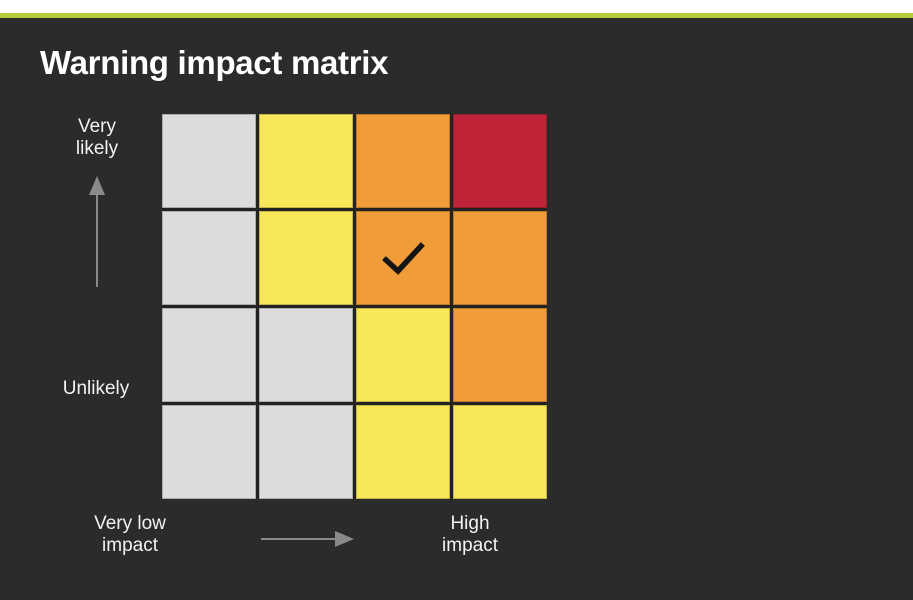 The image size is (913, 600). What do you see at coordinates (97, 231) in the screenshot?
I see `up-arrow-icon` at bounding box center [97, 231].